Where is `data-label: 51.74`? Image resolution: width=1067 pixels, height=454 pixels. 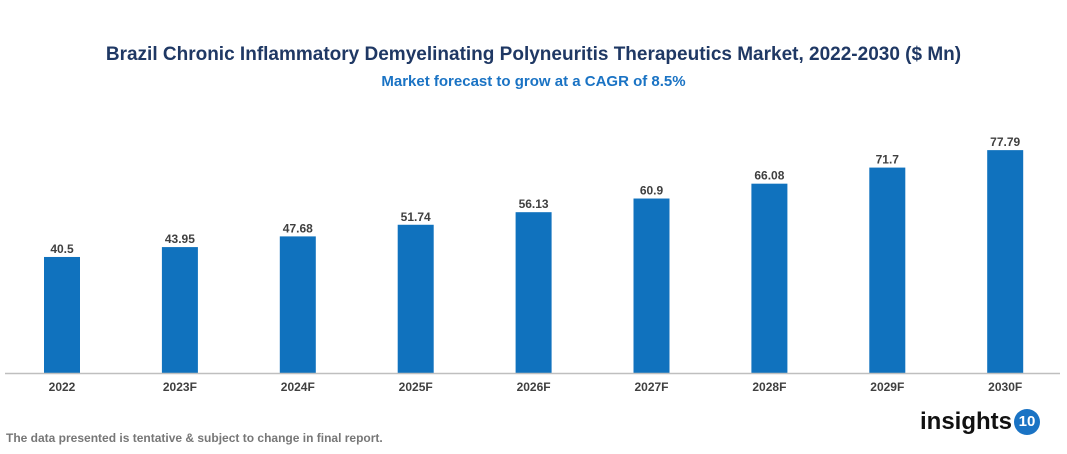 data-label: 51.74 is located at coordinates (416, 217).